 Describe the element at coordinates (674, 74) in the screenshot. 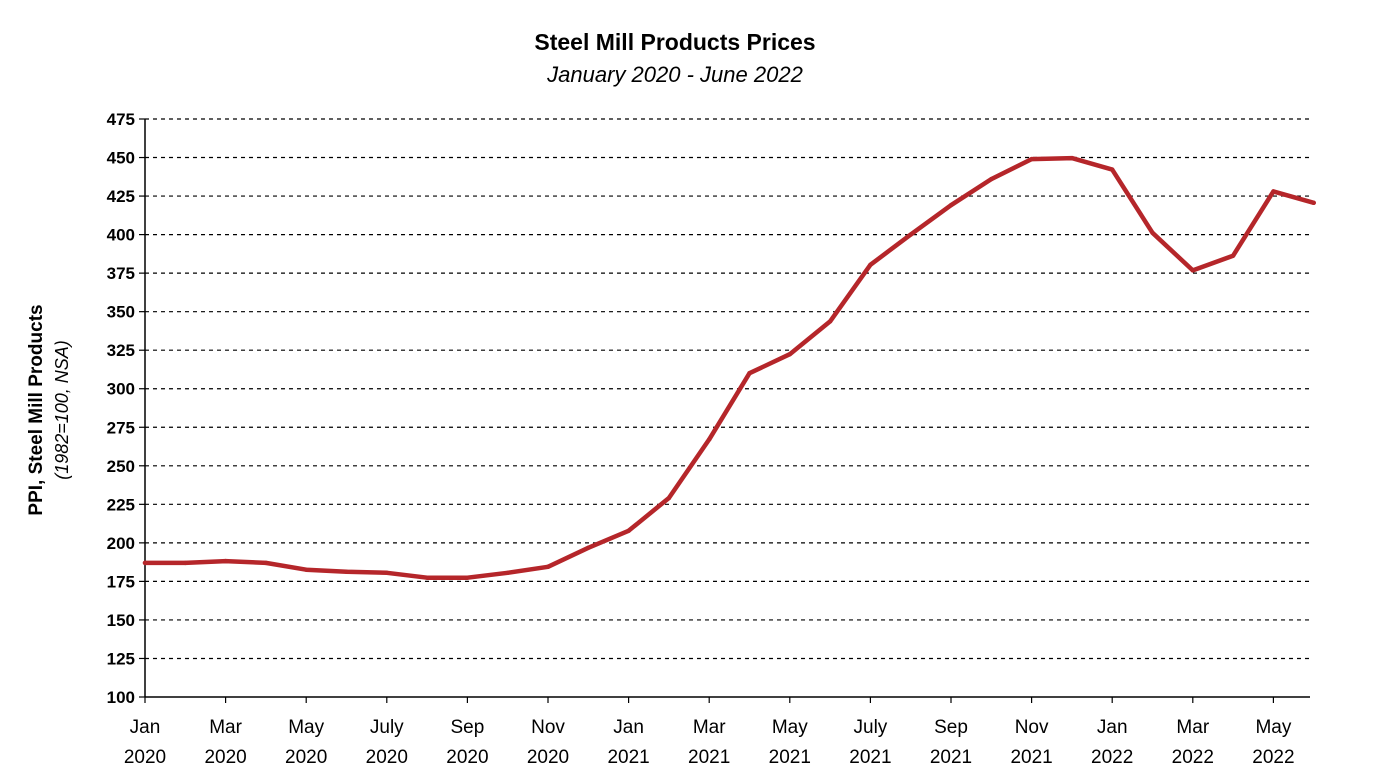

I see `chart-subtitle: January 2020 - June 2022` at that location.